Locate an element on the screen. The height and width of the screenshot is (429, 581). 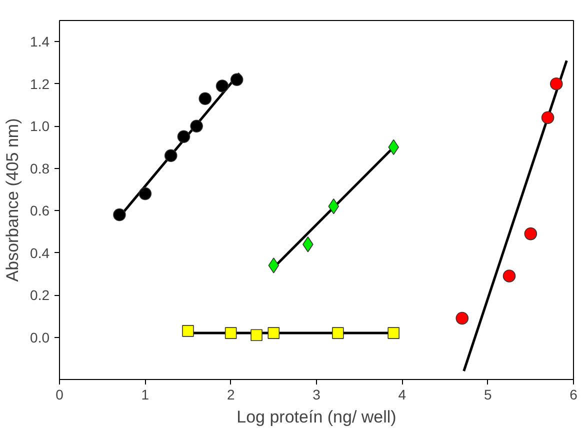
x-tick-label: 1 is located at coordinates (145, 394).